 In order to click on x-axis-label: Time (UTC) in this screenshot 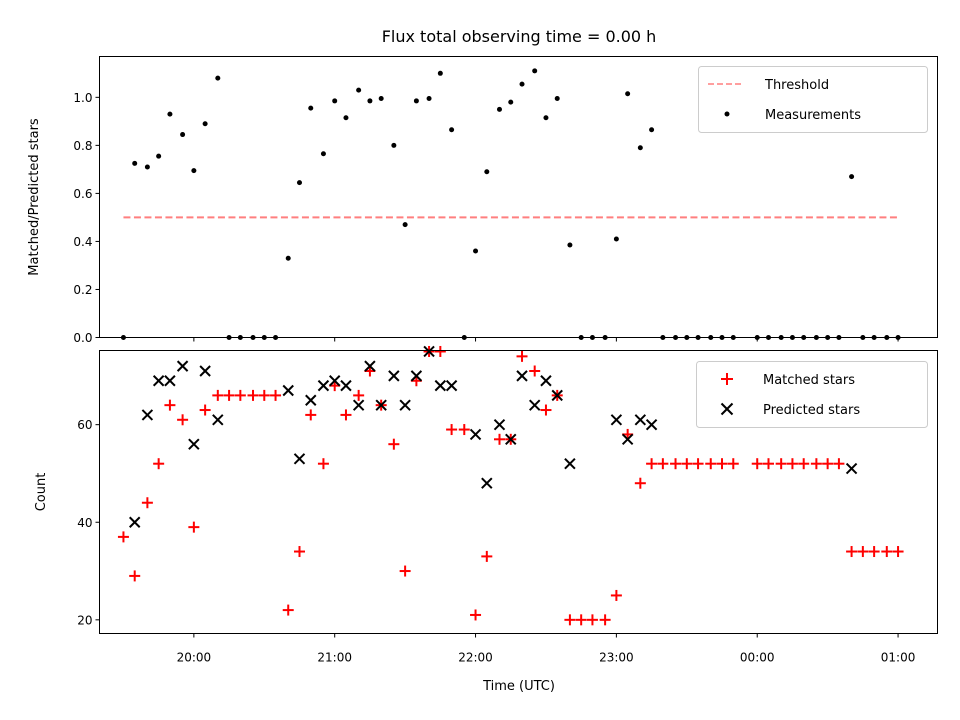, I will do `click(518, 686)`.